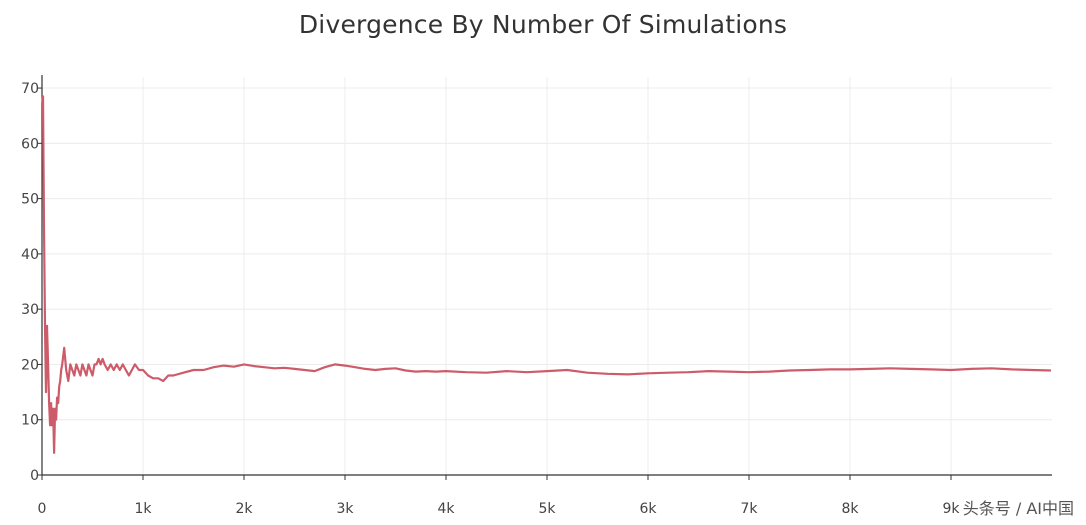 This screenshot has width=1086, height=525. I want to click on y-tick-label: 50, so click(30, 200).